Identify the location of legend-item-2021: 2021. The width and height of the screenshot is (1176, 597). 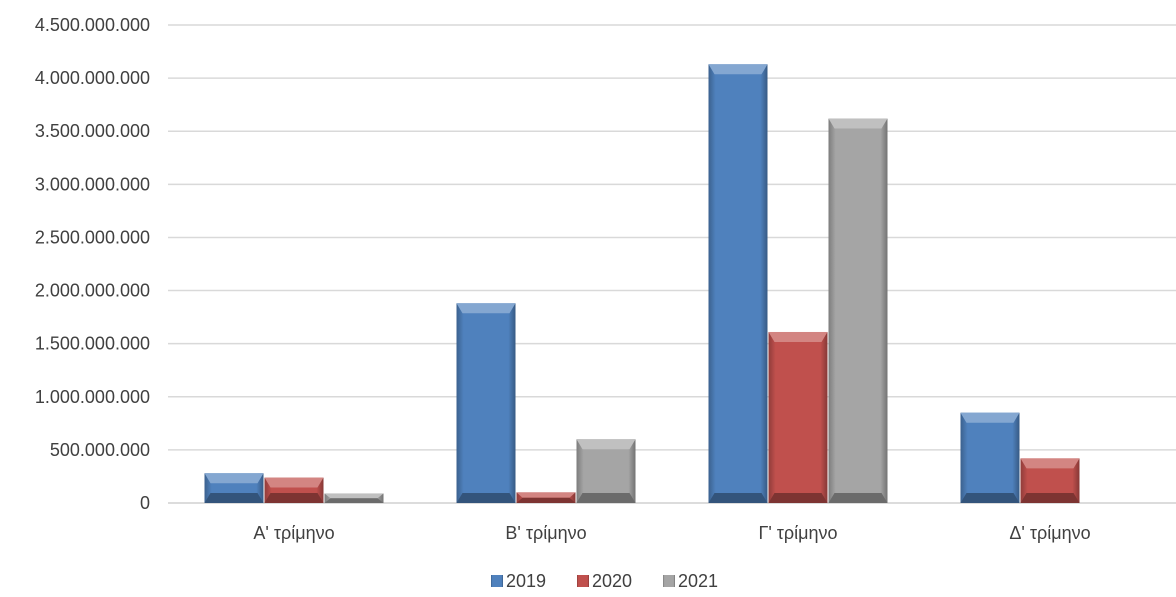
(690, 581).